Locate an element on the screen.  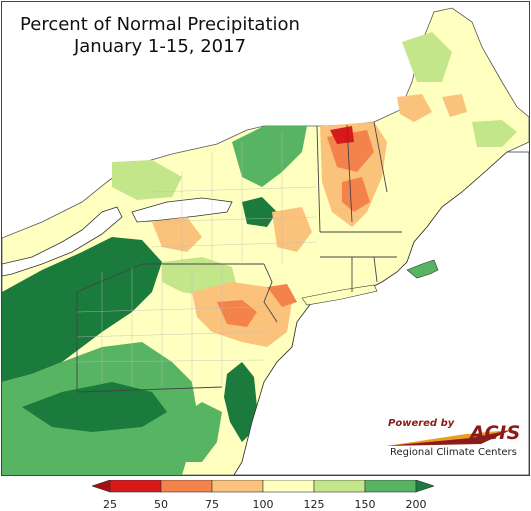
legend-tick: 50 is located at coordinates (161, 504).